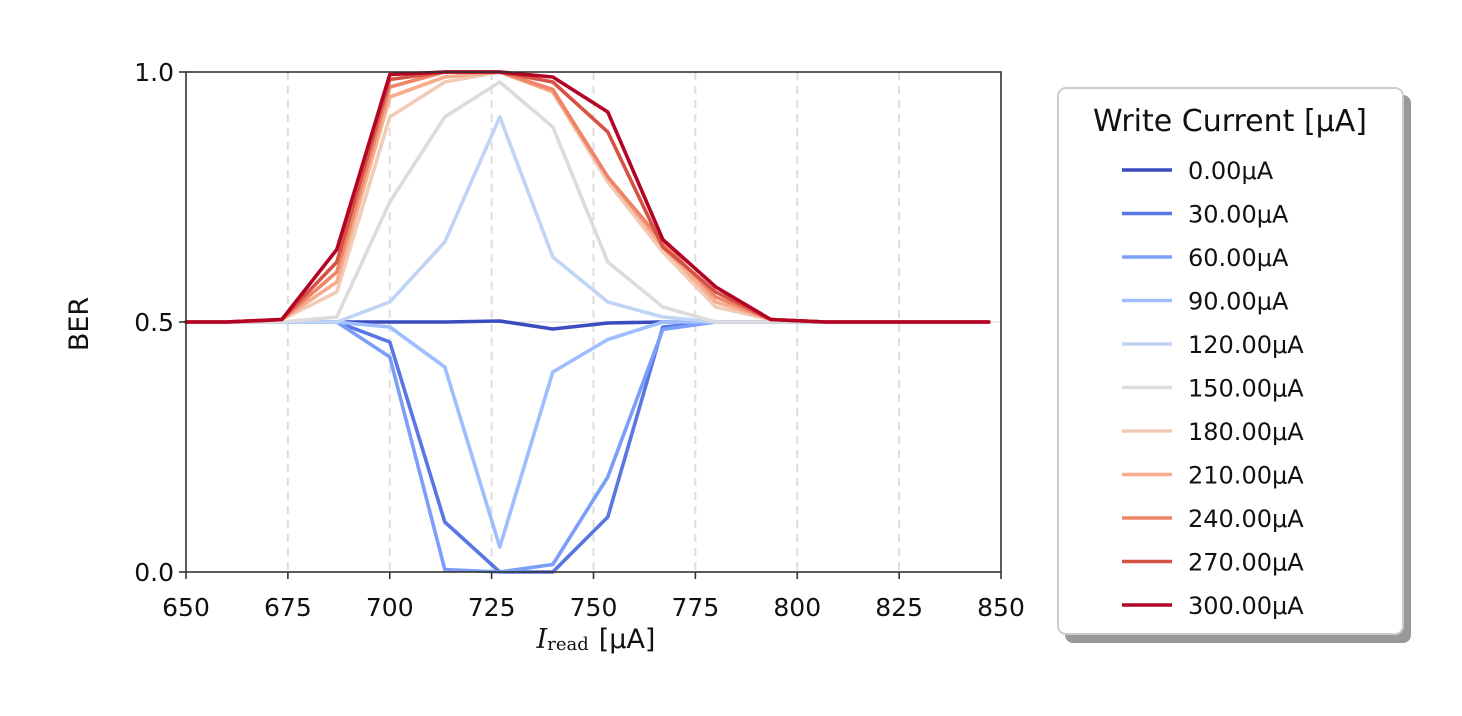 Image resolution: width=1462 pixels, height=716 pixels. What do you see at coordinates (797, 607) in the screenshot?
I see `x-tick-label: 800` at bounding box center [797, 607].